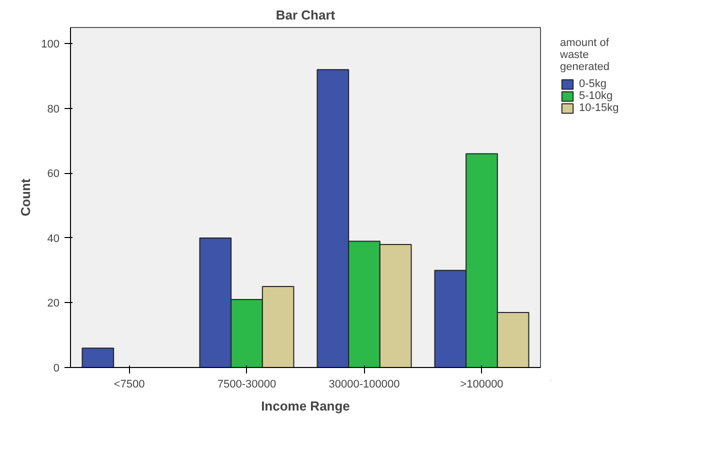 This screenshot has width=712, height=450. What do you see at coordinates (53, 174) in the screenshot?
I see `y-tick-label: 60` at bounding box center [53, 174].